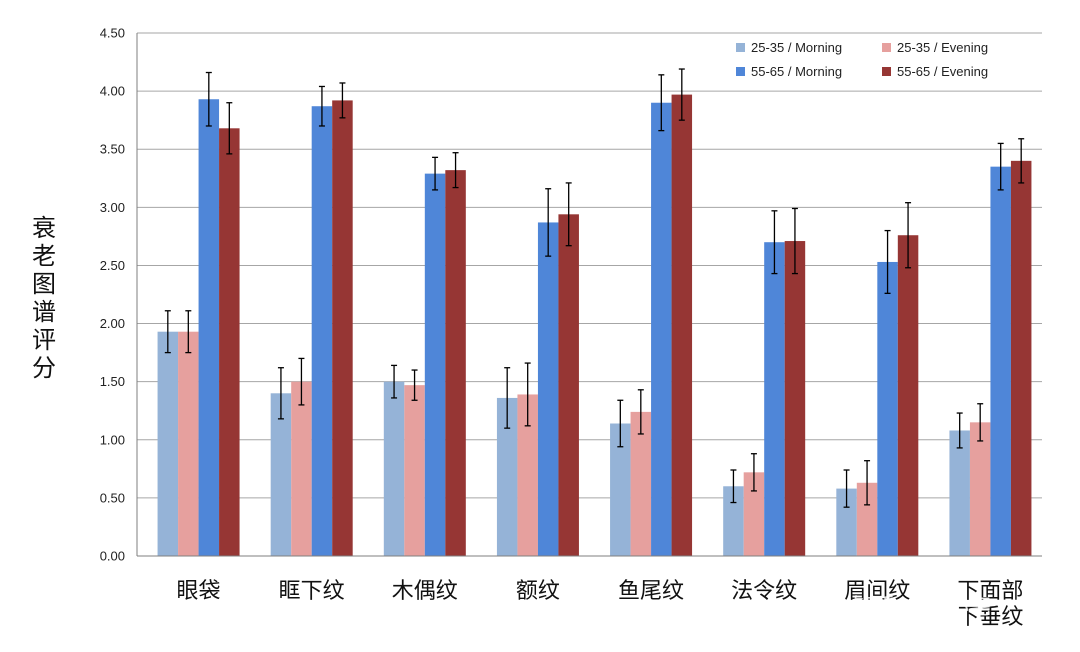 Image resolution: width=1080 pixels, height=652 pixels. I want to click on legend-label: 25-35 / Evening, so click(942, 47).